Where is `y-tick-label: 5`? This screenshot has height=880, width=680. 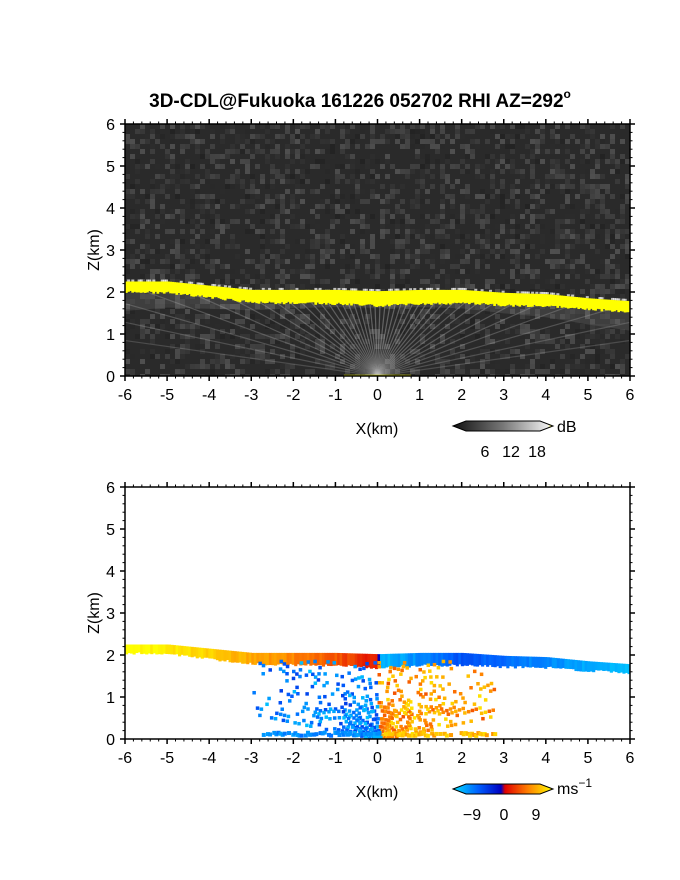 y-tick-label: 5 is located at coordinates (110, 530).